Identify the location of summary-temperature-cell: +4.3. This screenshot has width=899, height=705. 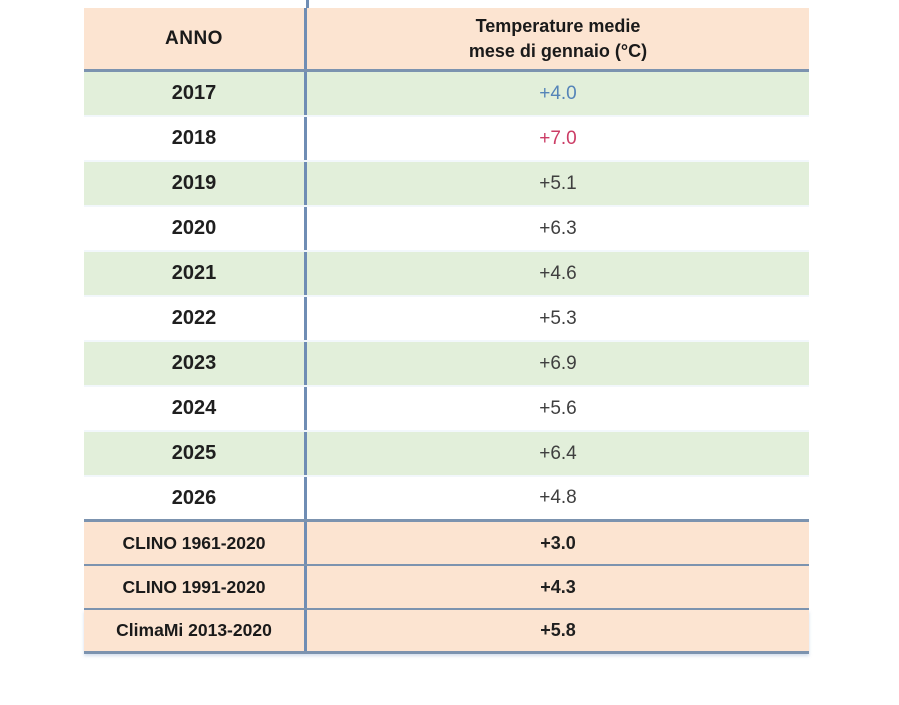
(558, 586).